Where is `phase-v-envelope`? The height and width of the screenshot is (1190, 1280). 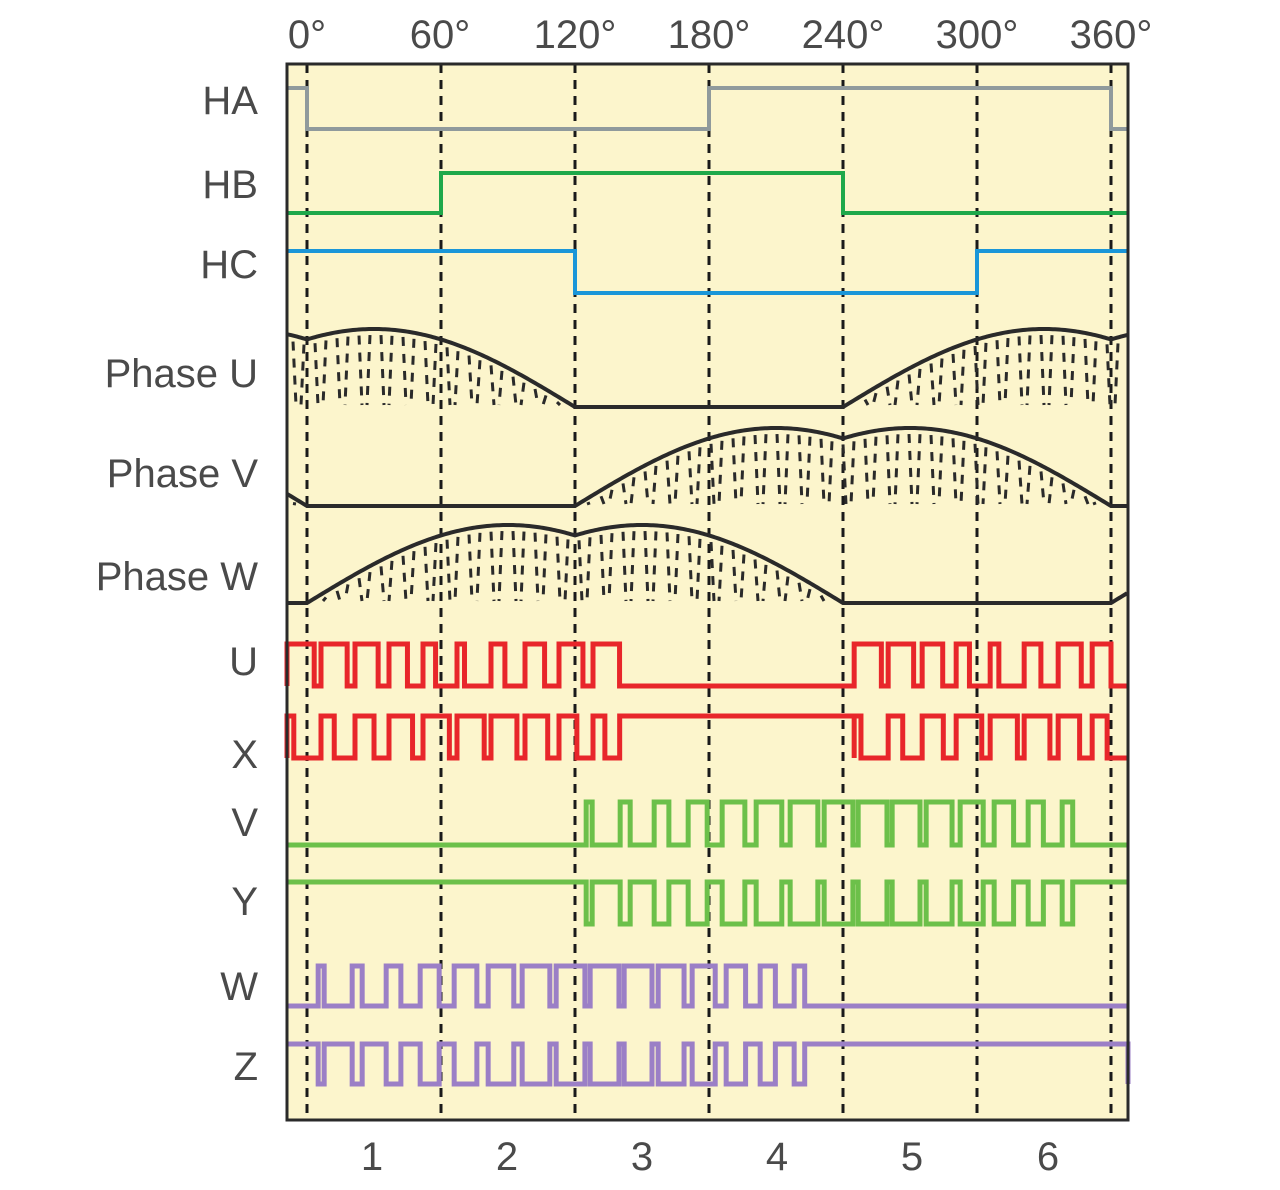 phase-v-envelope is located at coordinates (706, 467).